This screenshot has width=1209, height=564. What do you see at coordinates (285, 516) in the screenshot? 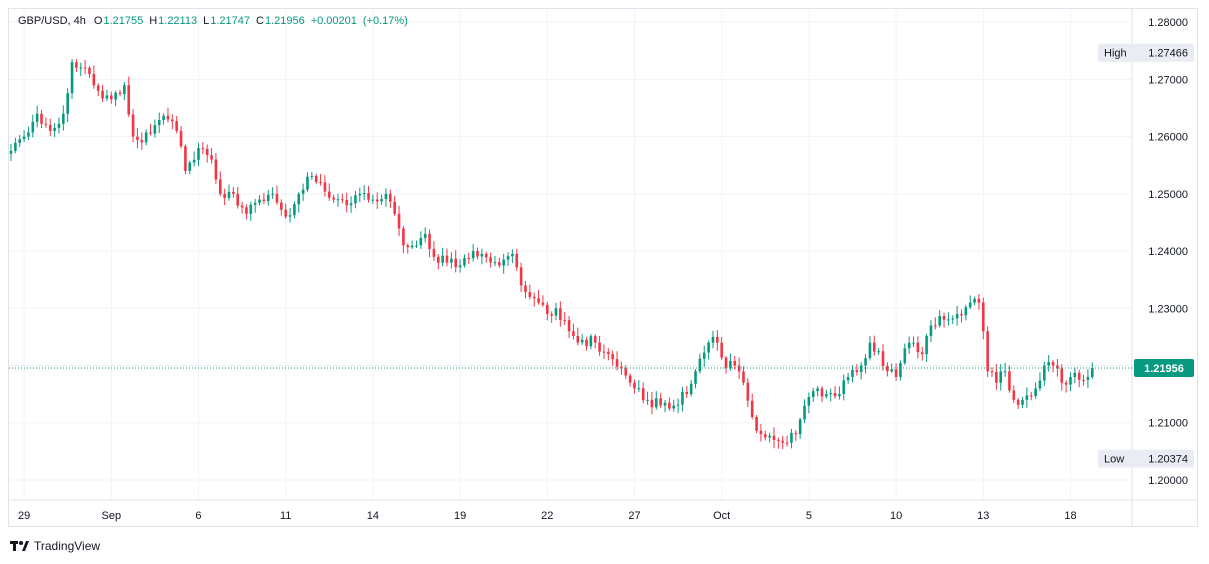
I see `x-tick-label: 11` at bounding box center [285, 516].